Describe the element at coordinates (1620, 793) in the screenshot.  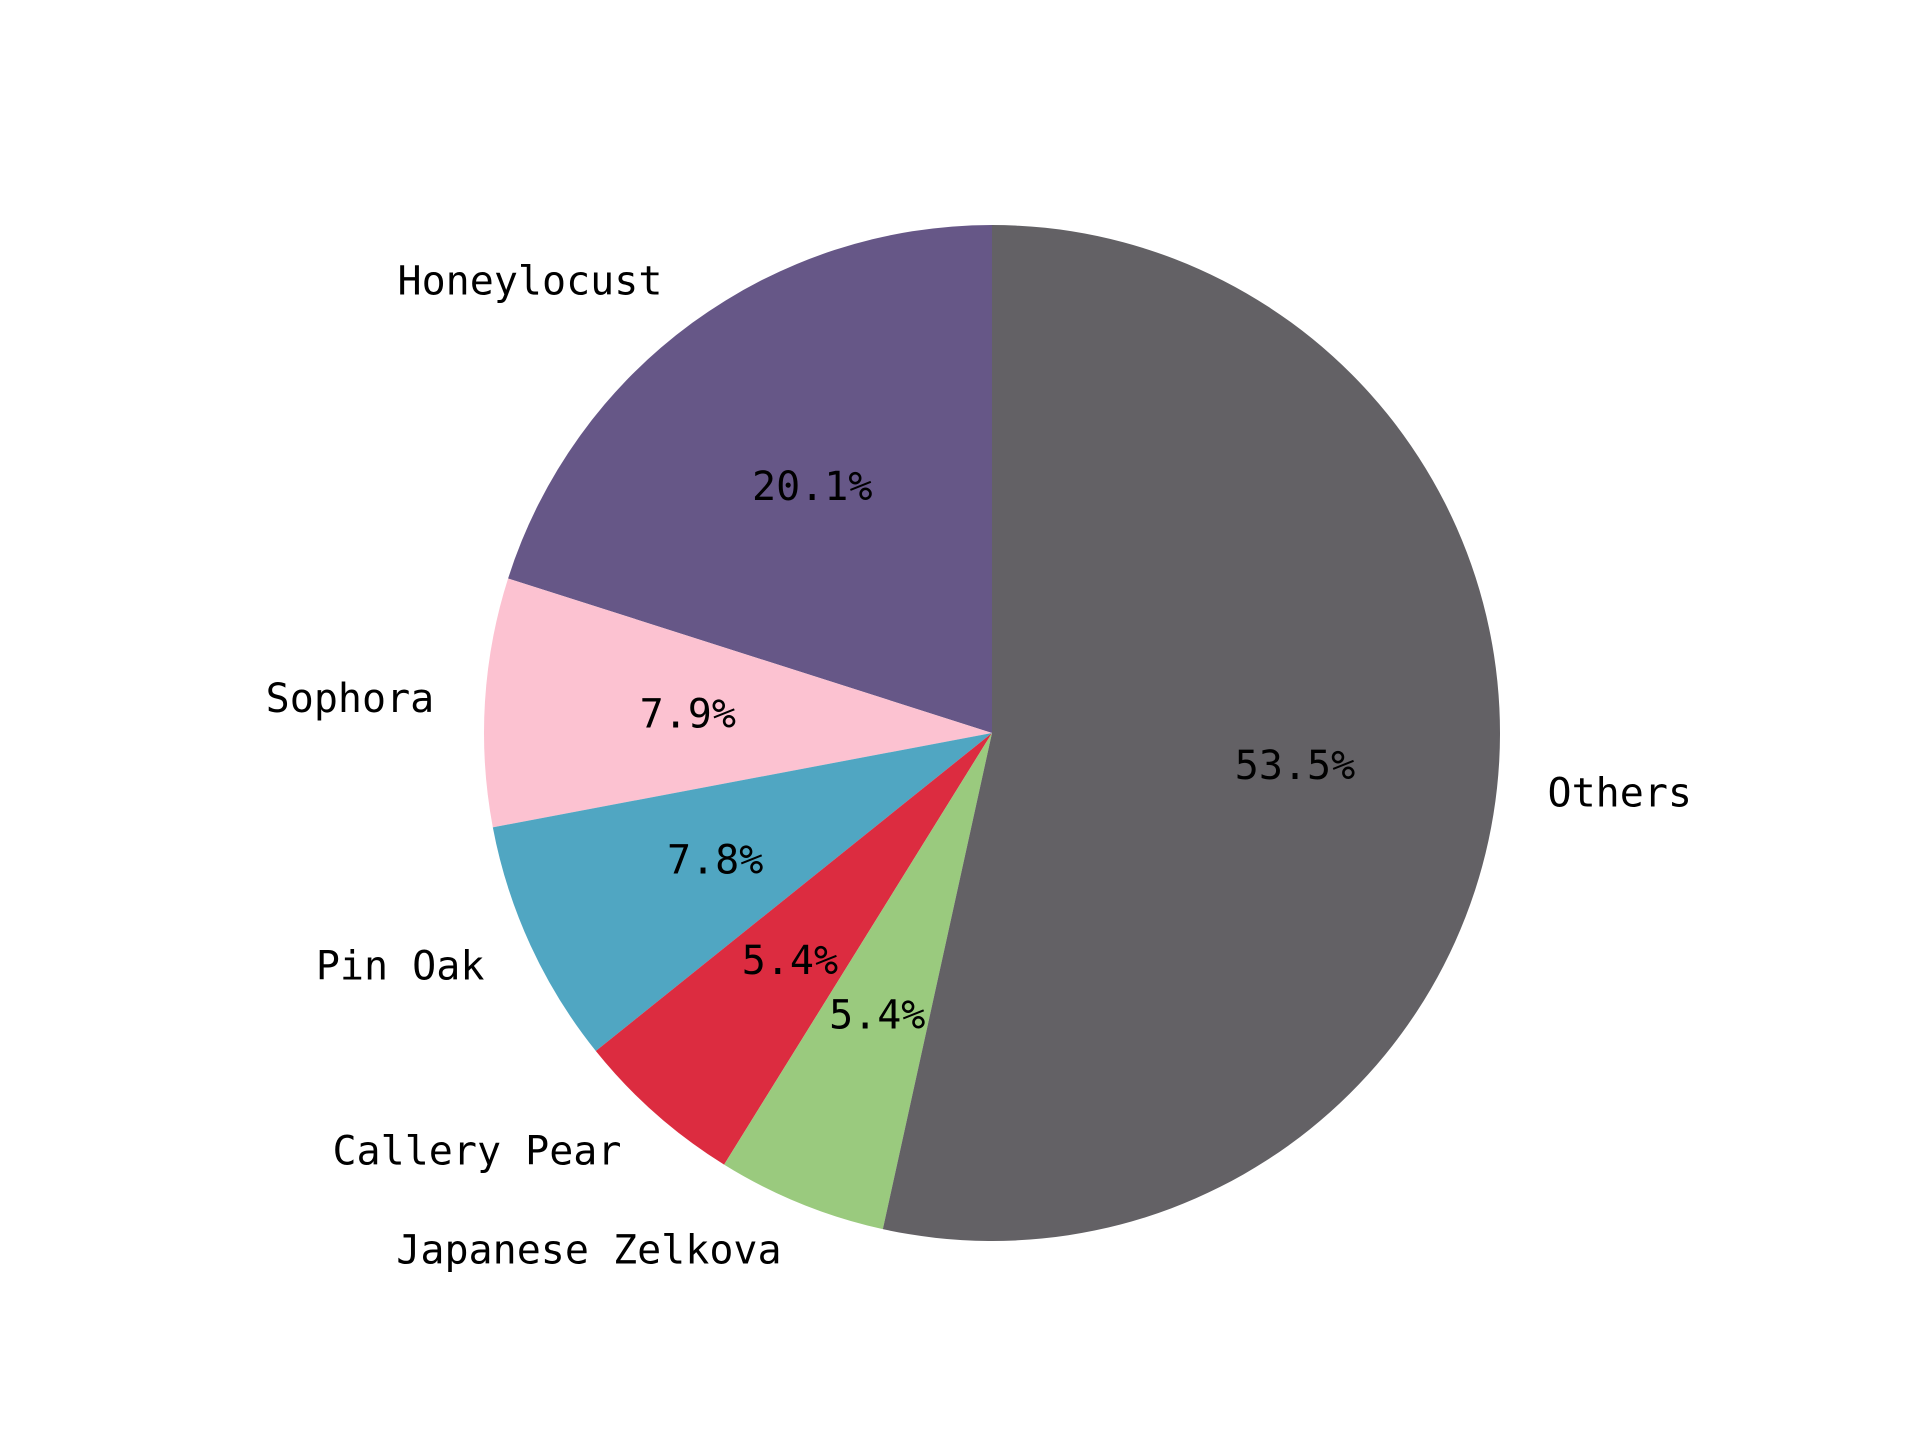
I see `slice-label-others: Others` at that location.